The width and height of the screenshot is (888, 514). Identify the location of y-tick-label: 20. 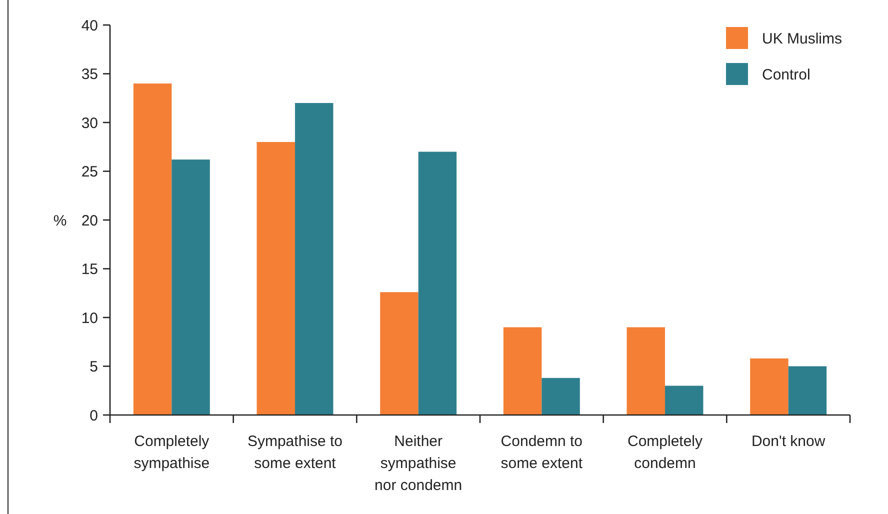
(89, 221).